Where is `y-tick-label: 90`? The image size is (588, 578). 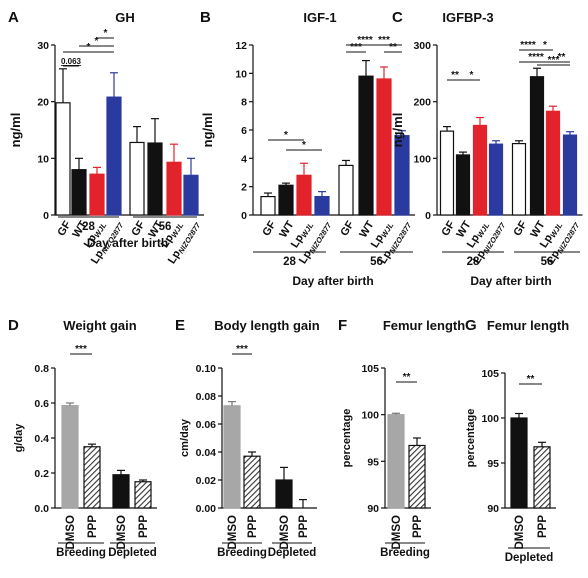 y-tick-label: 90 is located at coordinates (373, 509).